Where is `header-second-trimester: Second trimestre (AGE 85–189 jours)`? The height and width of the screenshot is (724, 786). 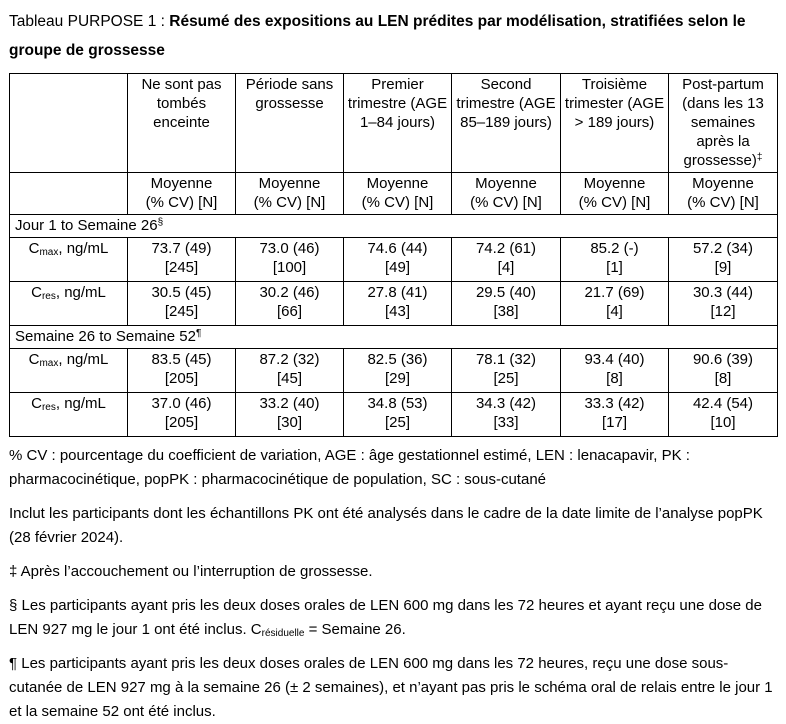 header-second-trimester: Second trimestre (AGE 85–189 jours) is located at coordinates (506, 123).